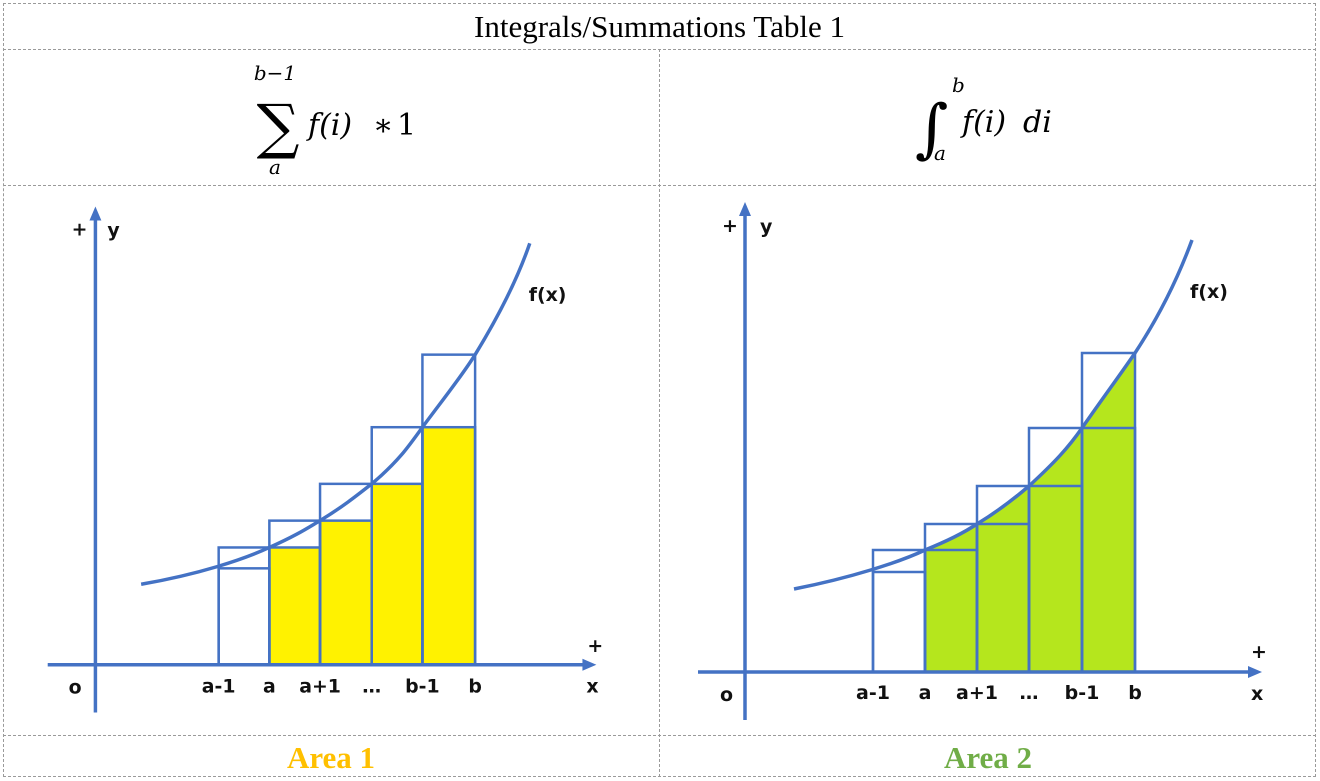 This screenshot has width=1320, height=781. What do you see at coordinates (278, 127) in the screenshot?
I see `sigma-symbol: ∑` at bounding box center [278, 127].